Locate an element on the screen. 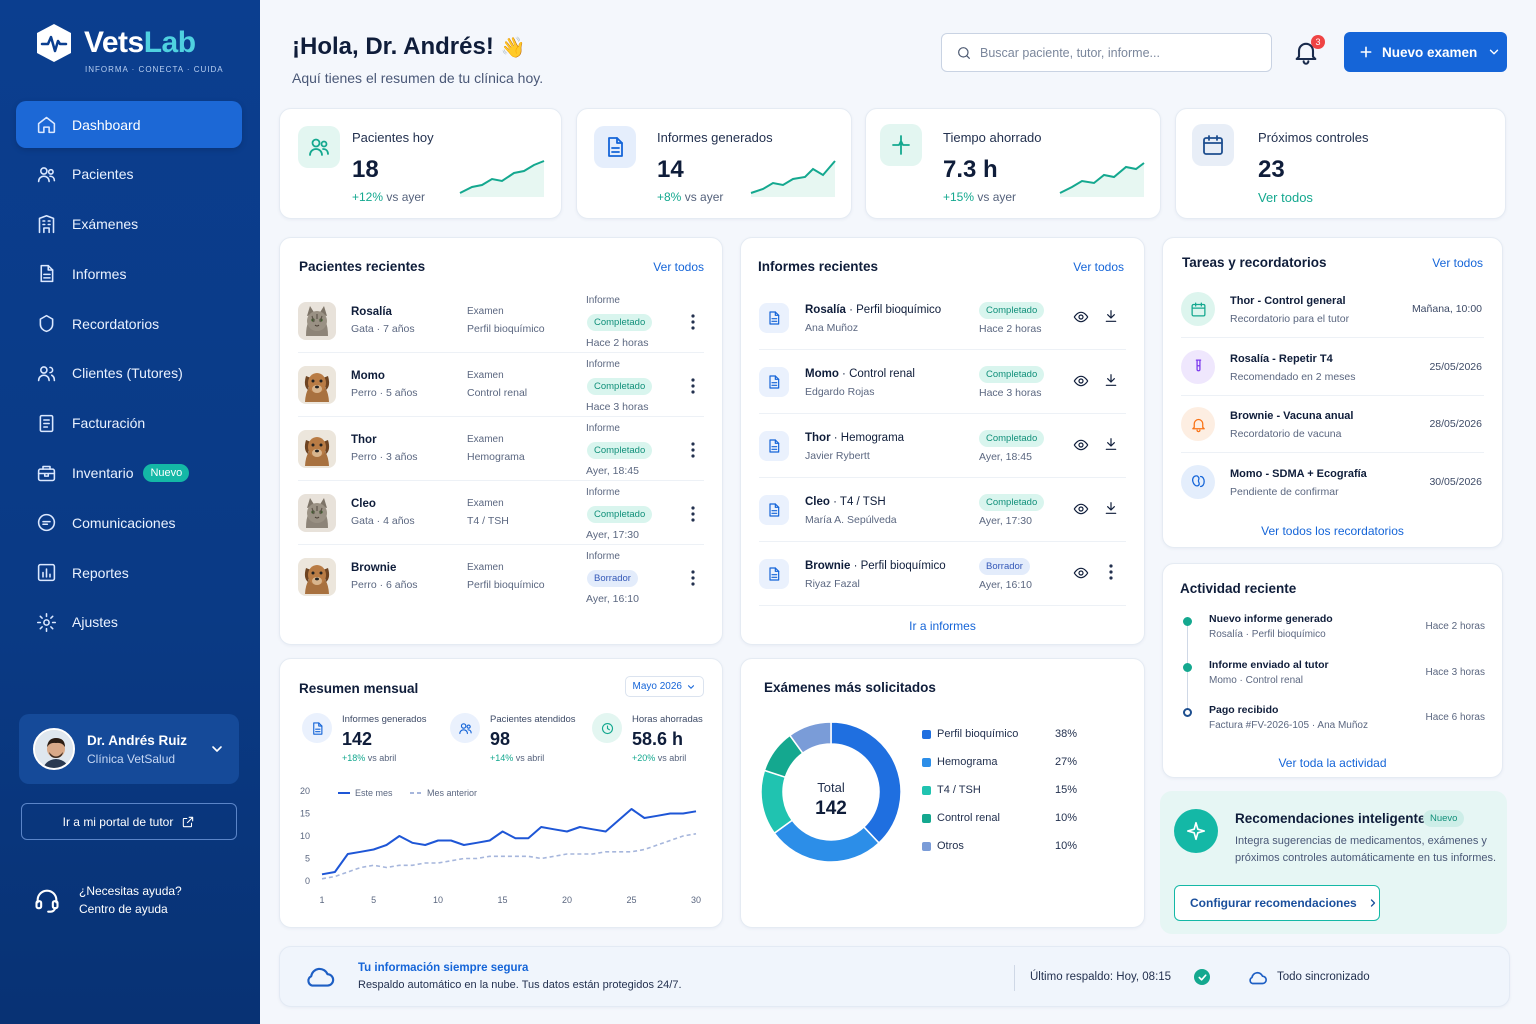  external-link-icon is located at coordinates (188, 821).